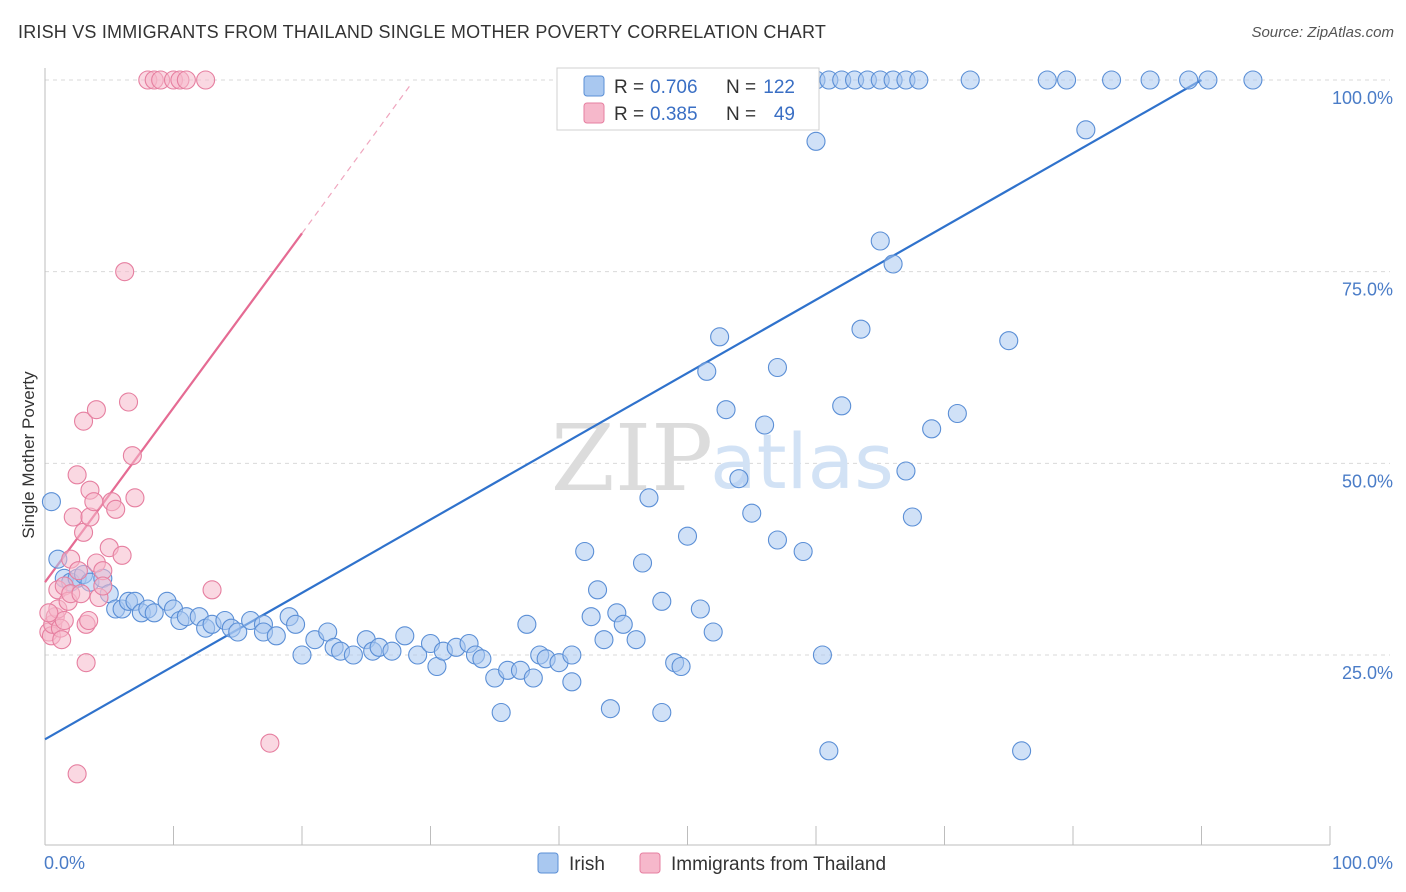  I want to click on source-credit: Source: ZipAtlas.com, so click(1322, 32).